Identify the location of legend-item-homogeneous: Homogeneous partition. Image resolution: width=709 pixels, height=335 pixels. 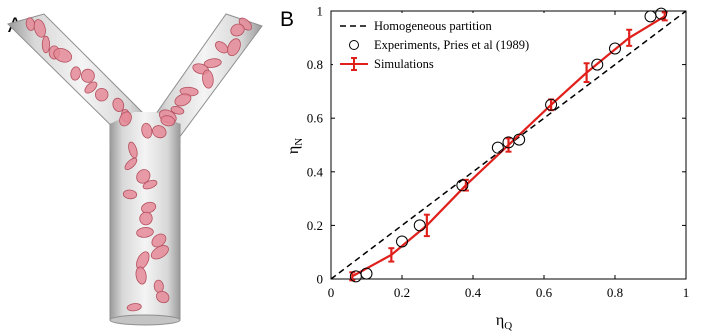
(416, 26).